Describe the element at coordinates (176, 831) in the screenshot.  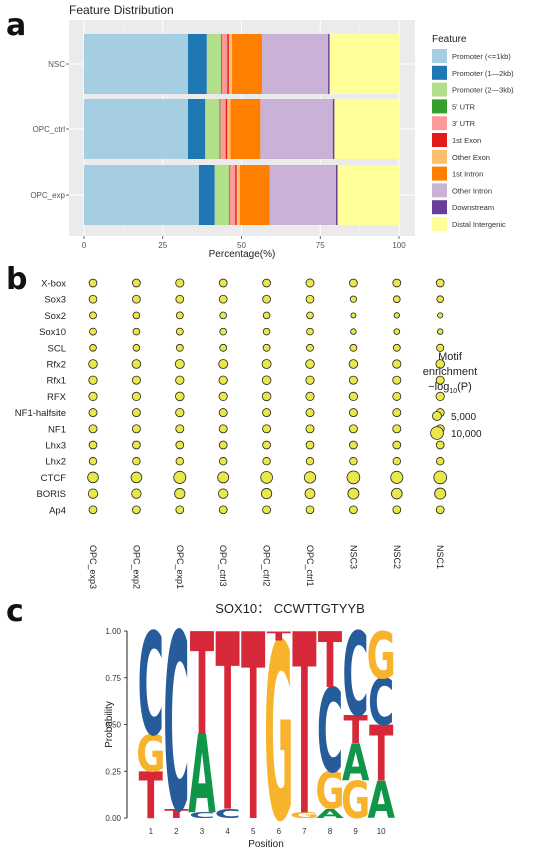
I see `position-tick-label: 2` at that location.